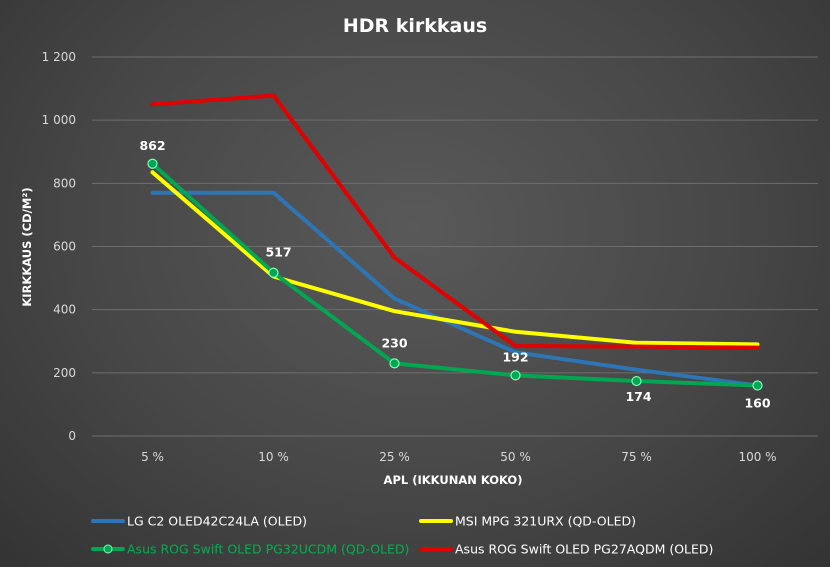 The height and width of the screenshot is (567, 830). Describe the element at coordinates (217, 521) in the screenshot. I see `legend-entry: LG C2 OLED42C24LA (OLED)` at that location.